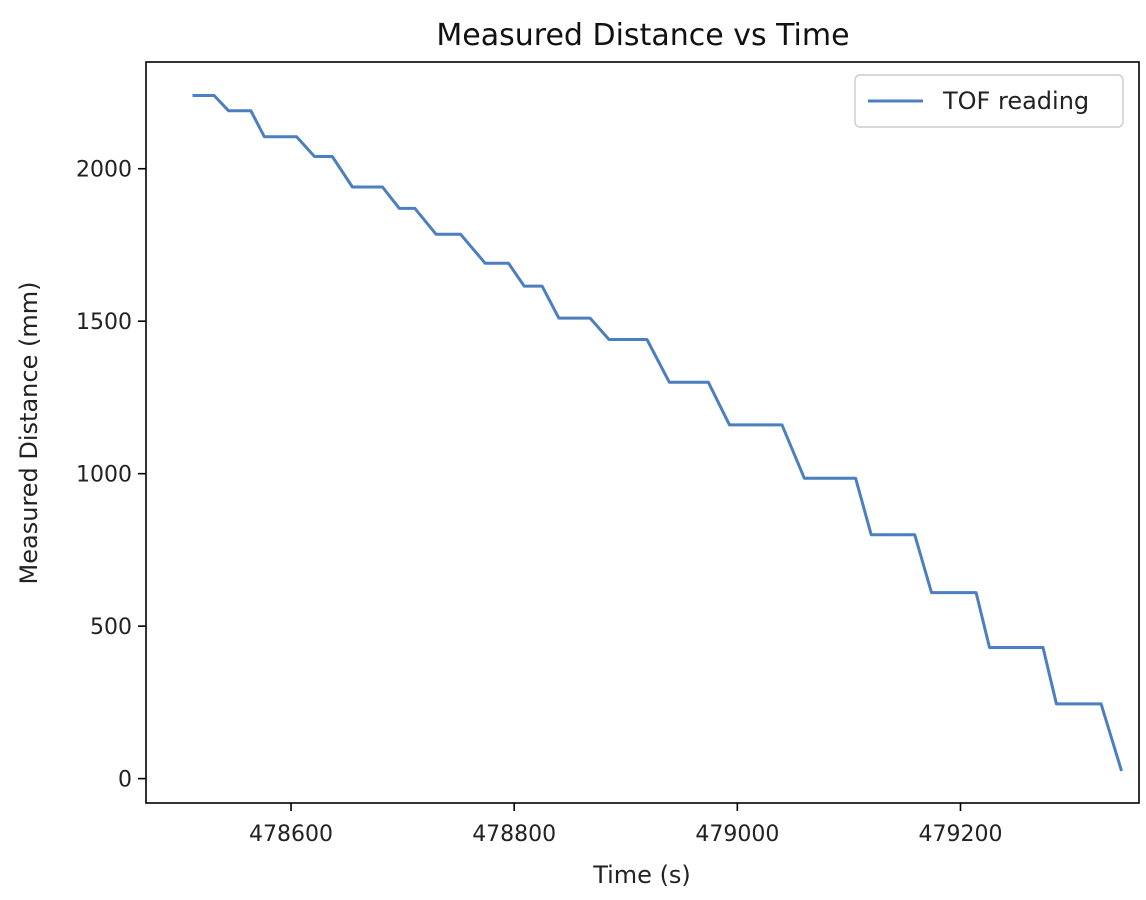  Describe the element at coordinates (104, 475) in the screenshot. I see `y-tick-label: 1000` at that location.